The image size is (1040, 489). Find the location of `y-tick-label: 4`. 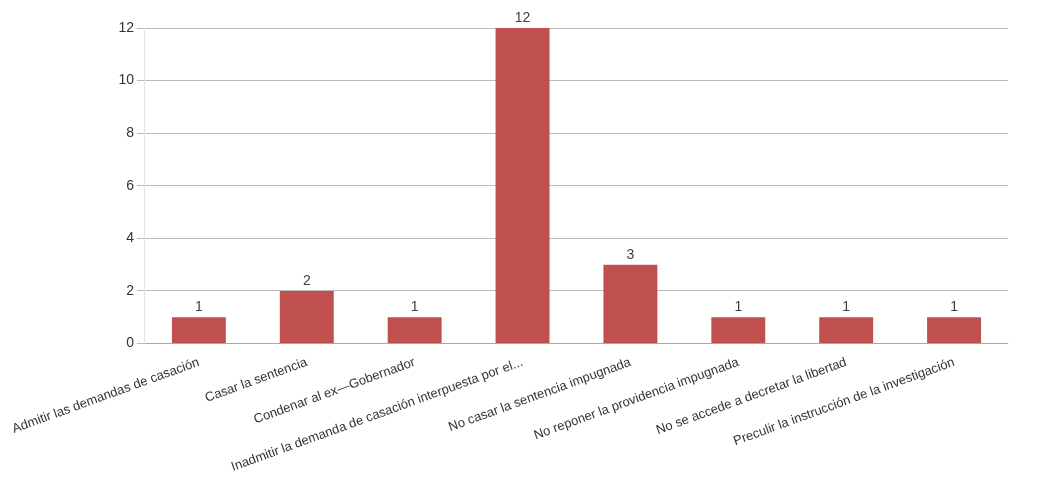

y-tick-label: 4 is located at coordinates (130, 237).